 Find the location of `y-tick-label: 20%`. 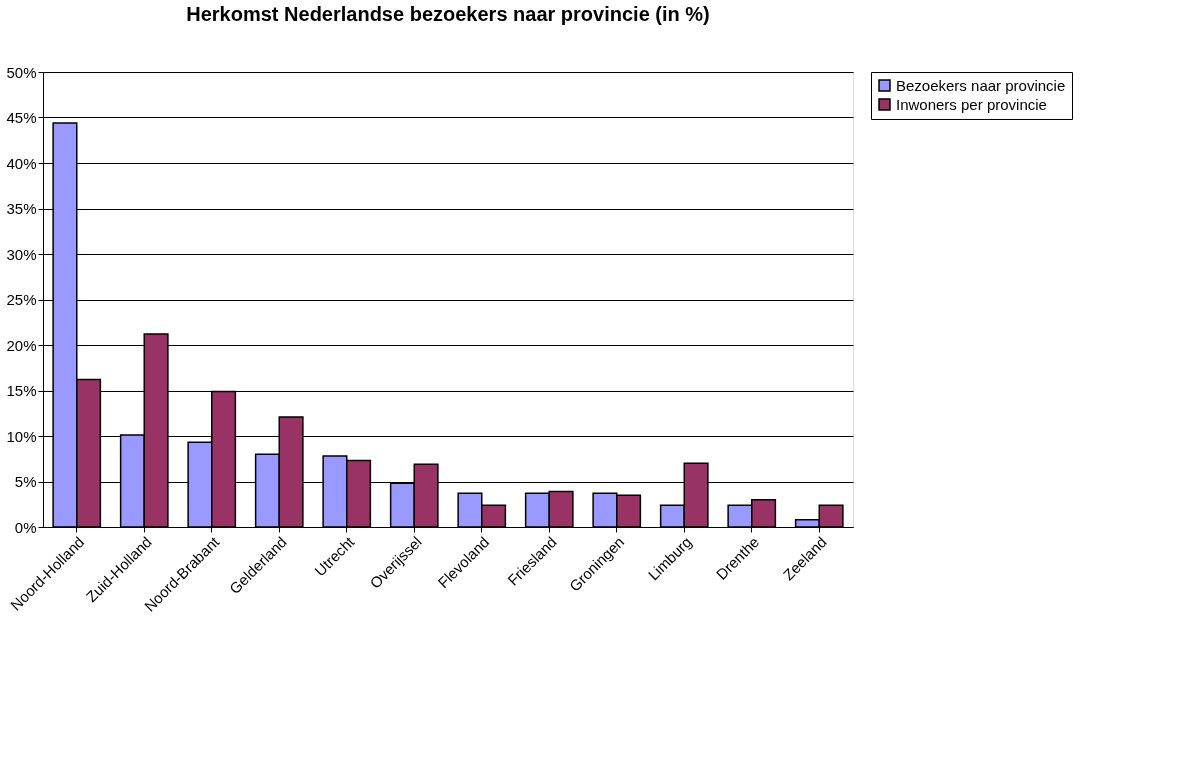

y-tick-label: 20% is located at coordinates (21, 345).